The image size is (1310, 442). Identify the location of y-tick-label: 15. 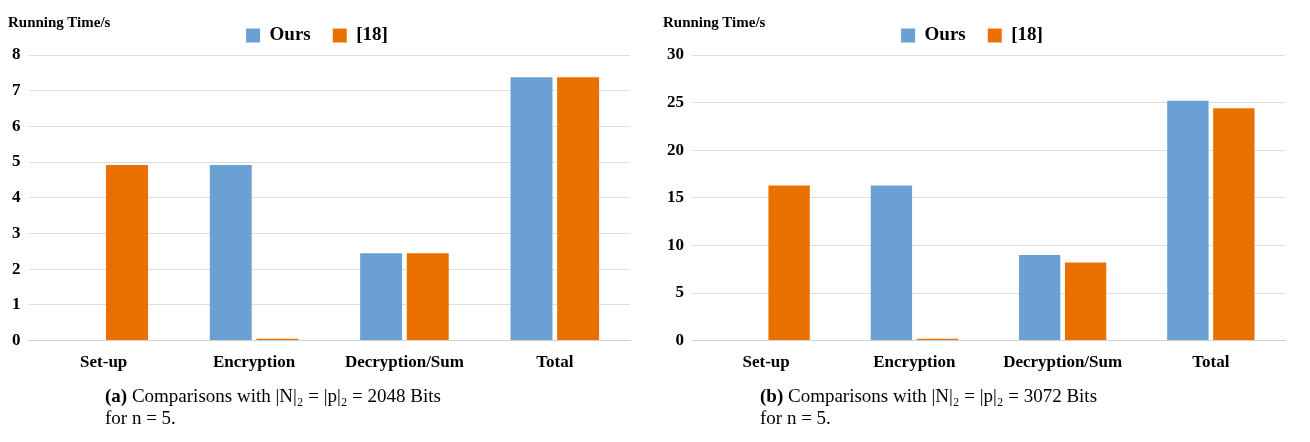
(675, 197).